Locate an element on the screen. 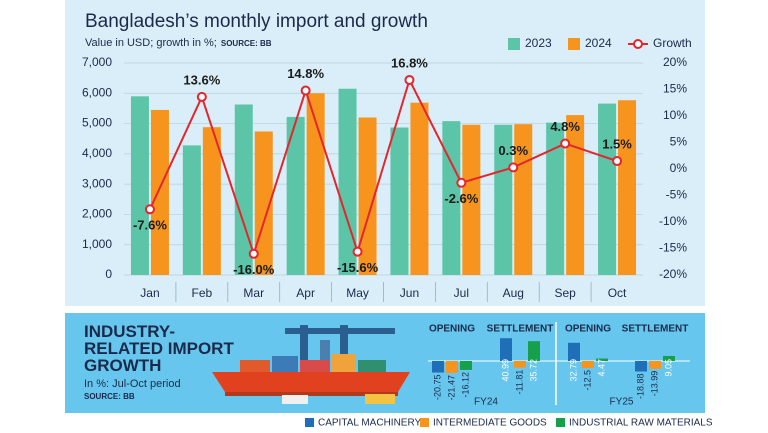 The width and height of the screenshot is (768, 433). data-label: 32.79 is located at coordinates (573, 370).